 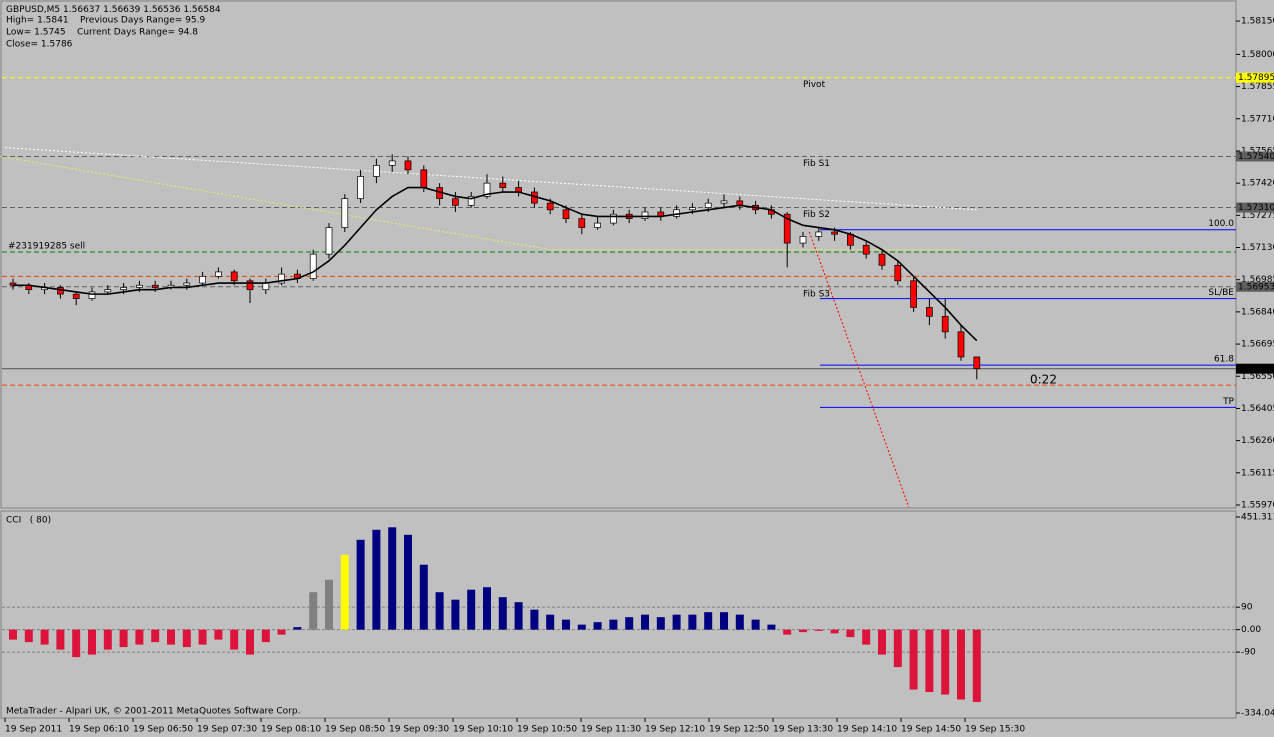 I want to click on x-tick-label: 19 Sep 08:50, so click(x=355, y=730).